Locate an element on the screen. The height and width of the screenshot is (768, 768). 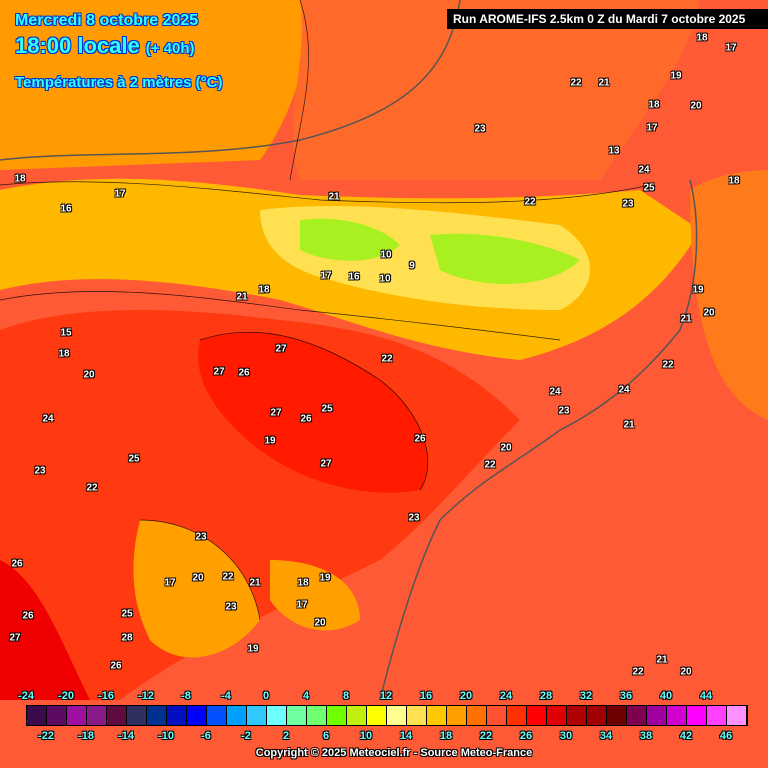
color-legend is located at coordinates (387, 715).